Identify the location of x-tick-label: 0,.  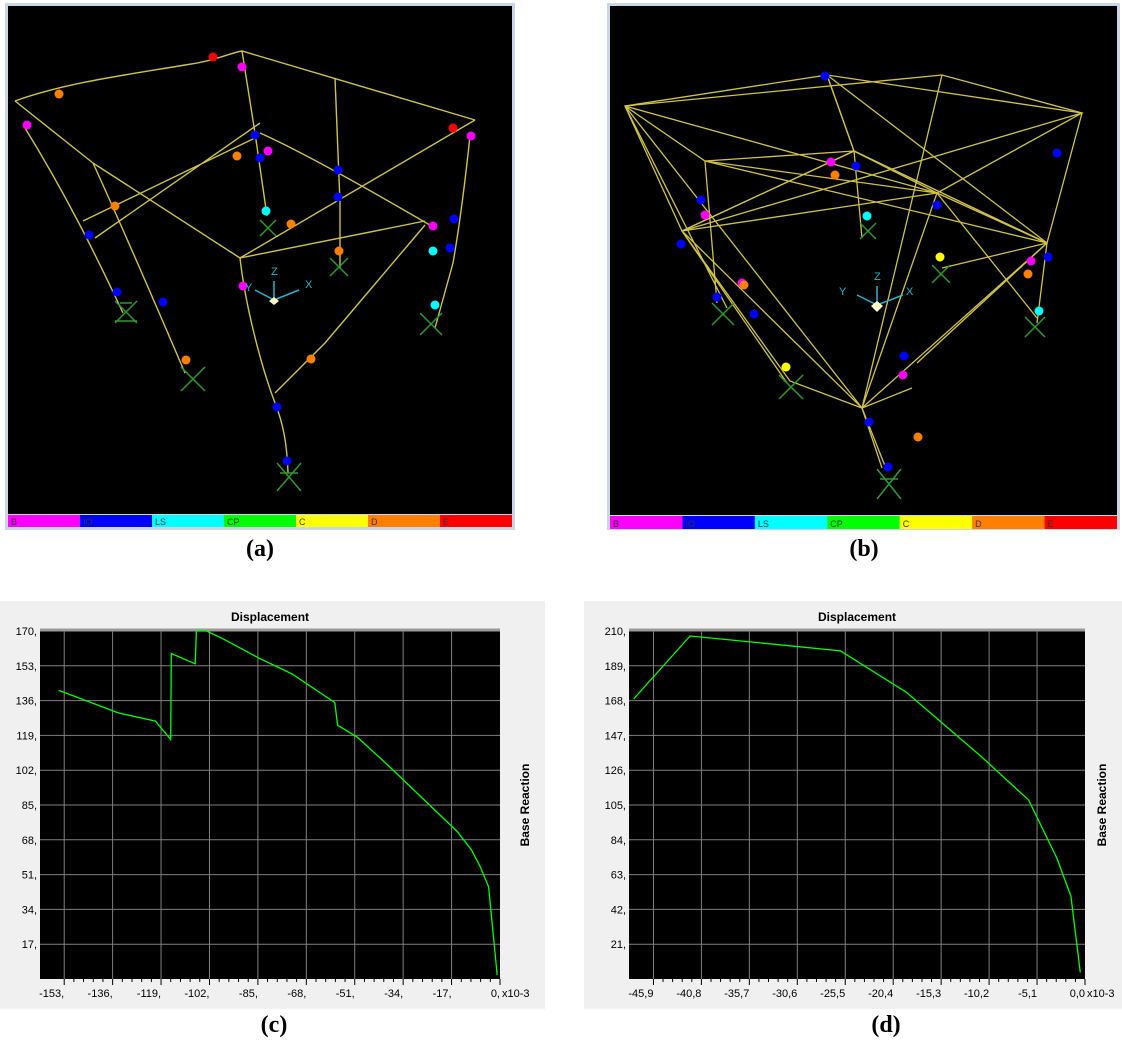
(495, 994).